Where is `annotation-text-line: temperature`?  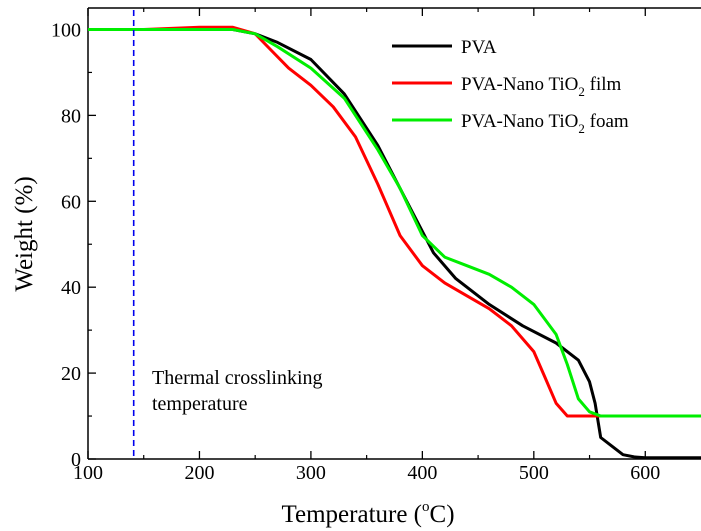 annotation-text-line: temperature is located at coordinates (200, 404).